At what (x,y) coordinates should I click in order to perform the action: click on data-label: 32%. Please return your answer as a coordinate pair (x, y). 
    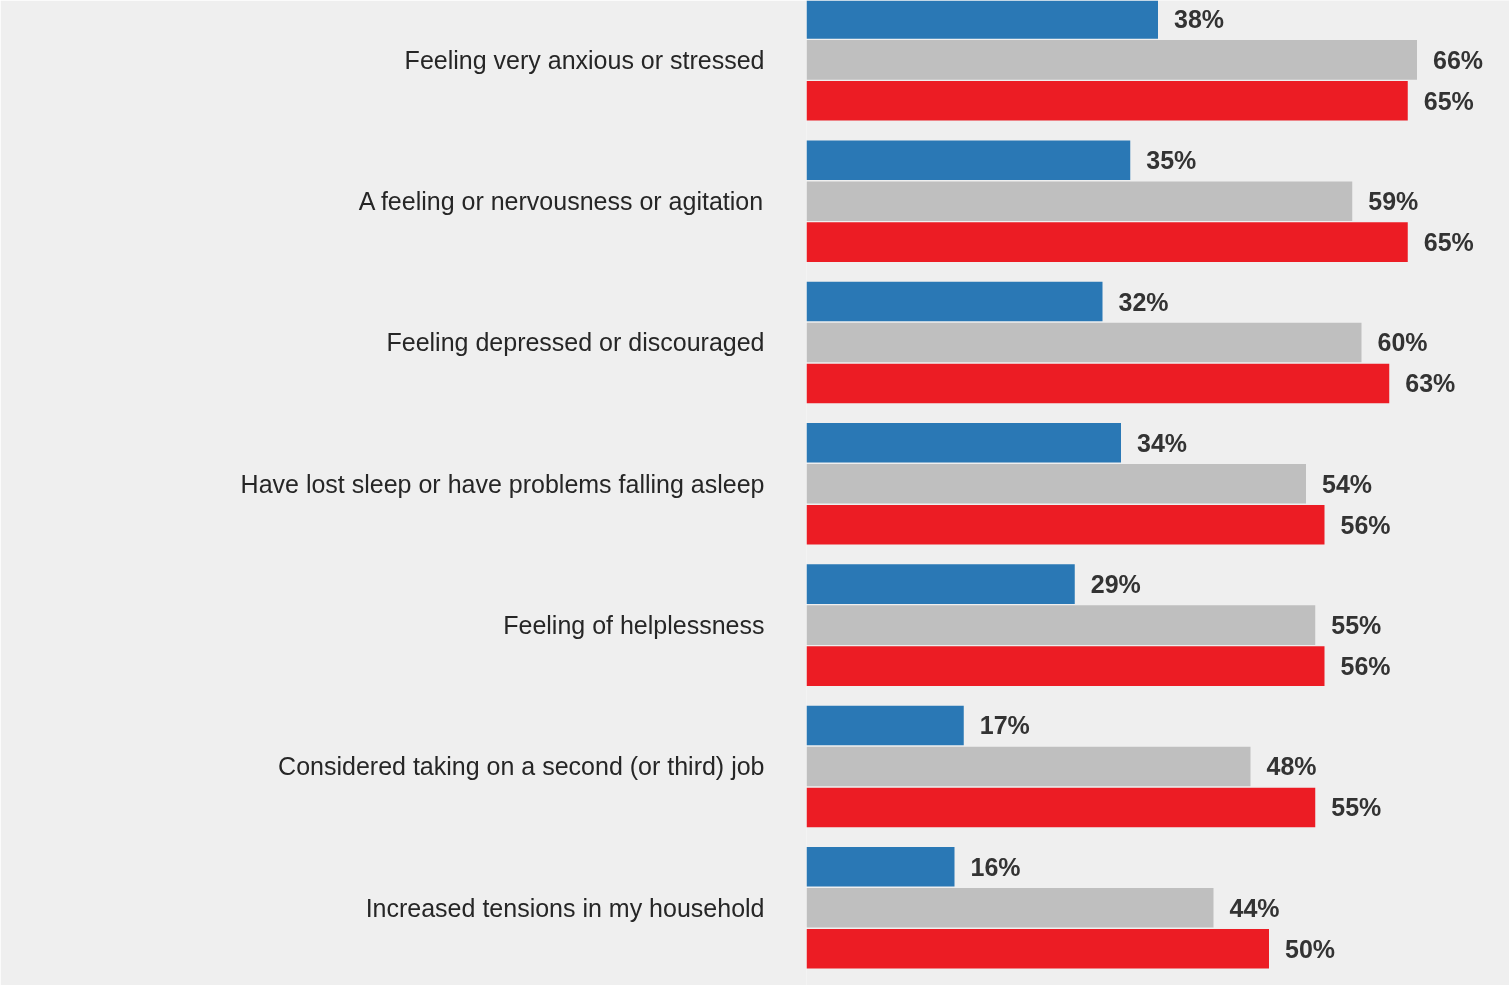
    Looking at the image, I should click on (1143, 301).